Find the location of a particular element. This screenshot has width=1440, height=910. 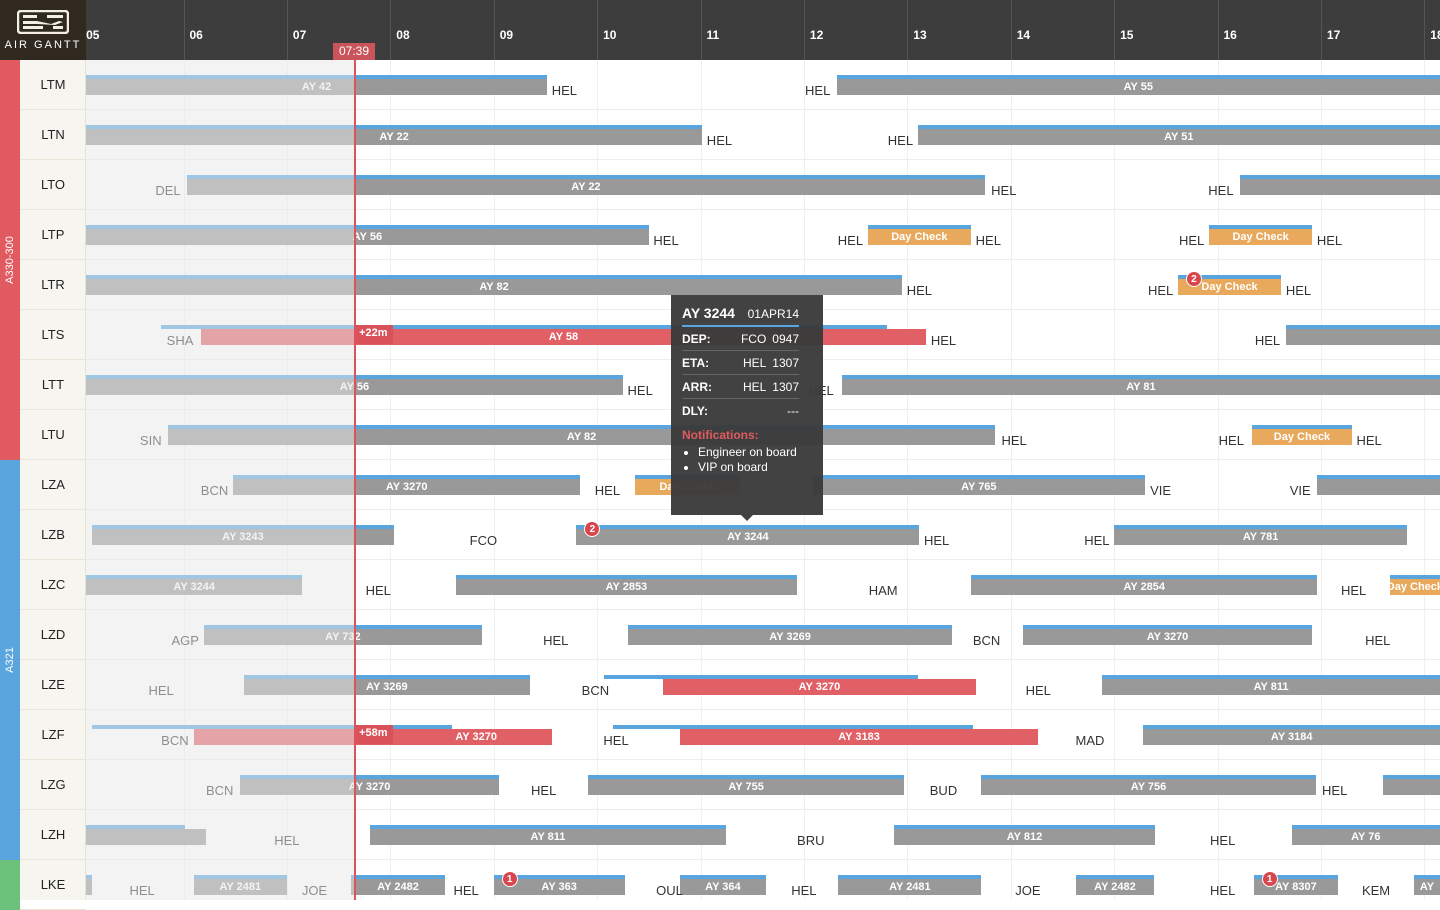

flight-bar: AY 2853 is located at coordinates (626, 587).